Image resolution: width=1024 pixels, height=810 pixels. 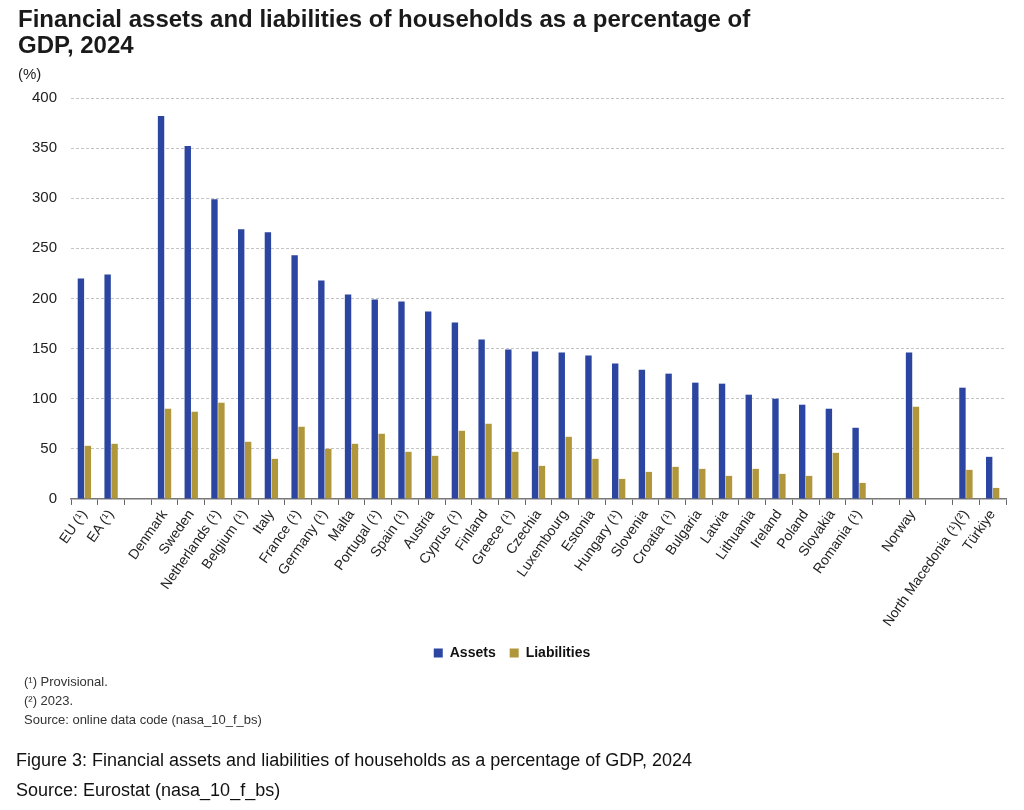 What do you see at coordinates (558, 651) in the screenshot?
I see `legend-label: Liabilities` at bounding box center [558, 651].